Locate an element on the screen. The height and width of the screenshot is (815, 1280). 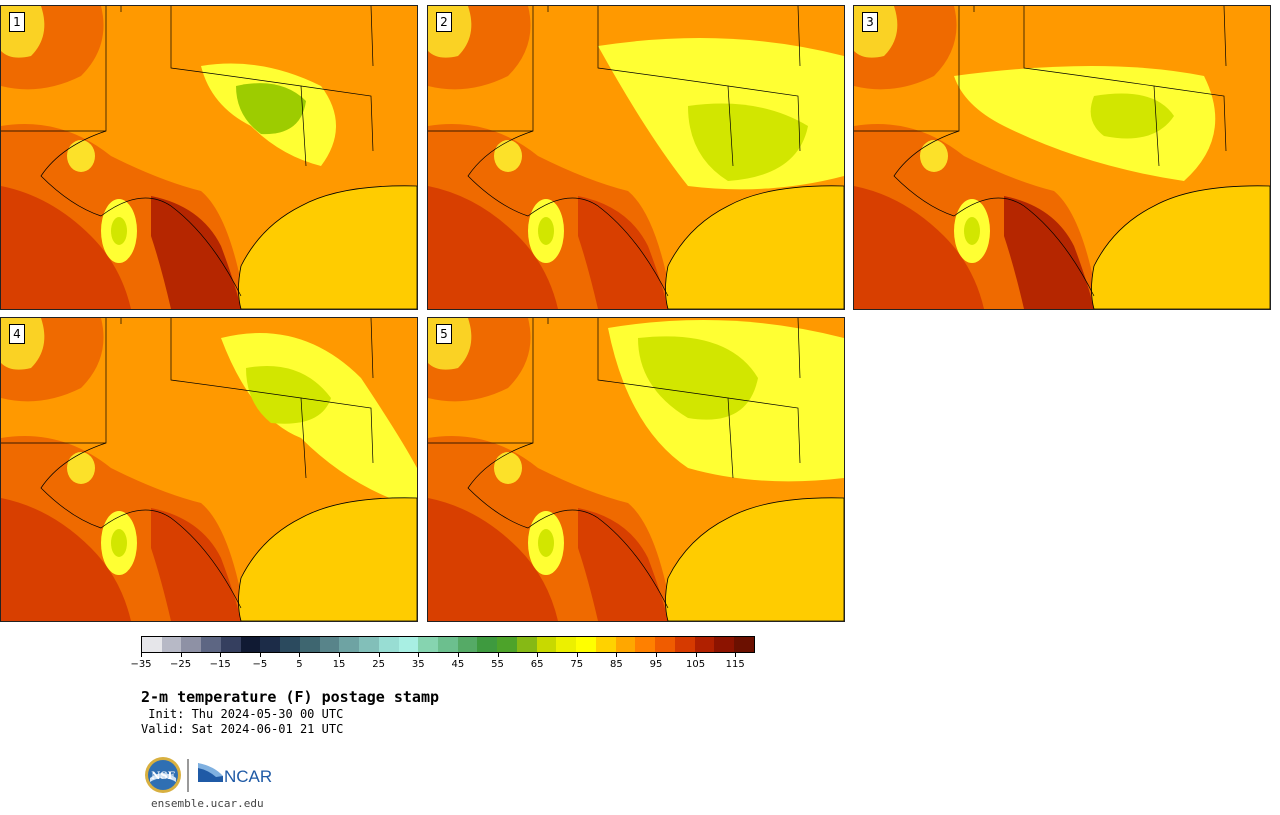
colorbar-tick-label: 75 is located at coordinates (577, 664).